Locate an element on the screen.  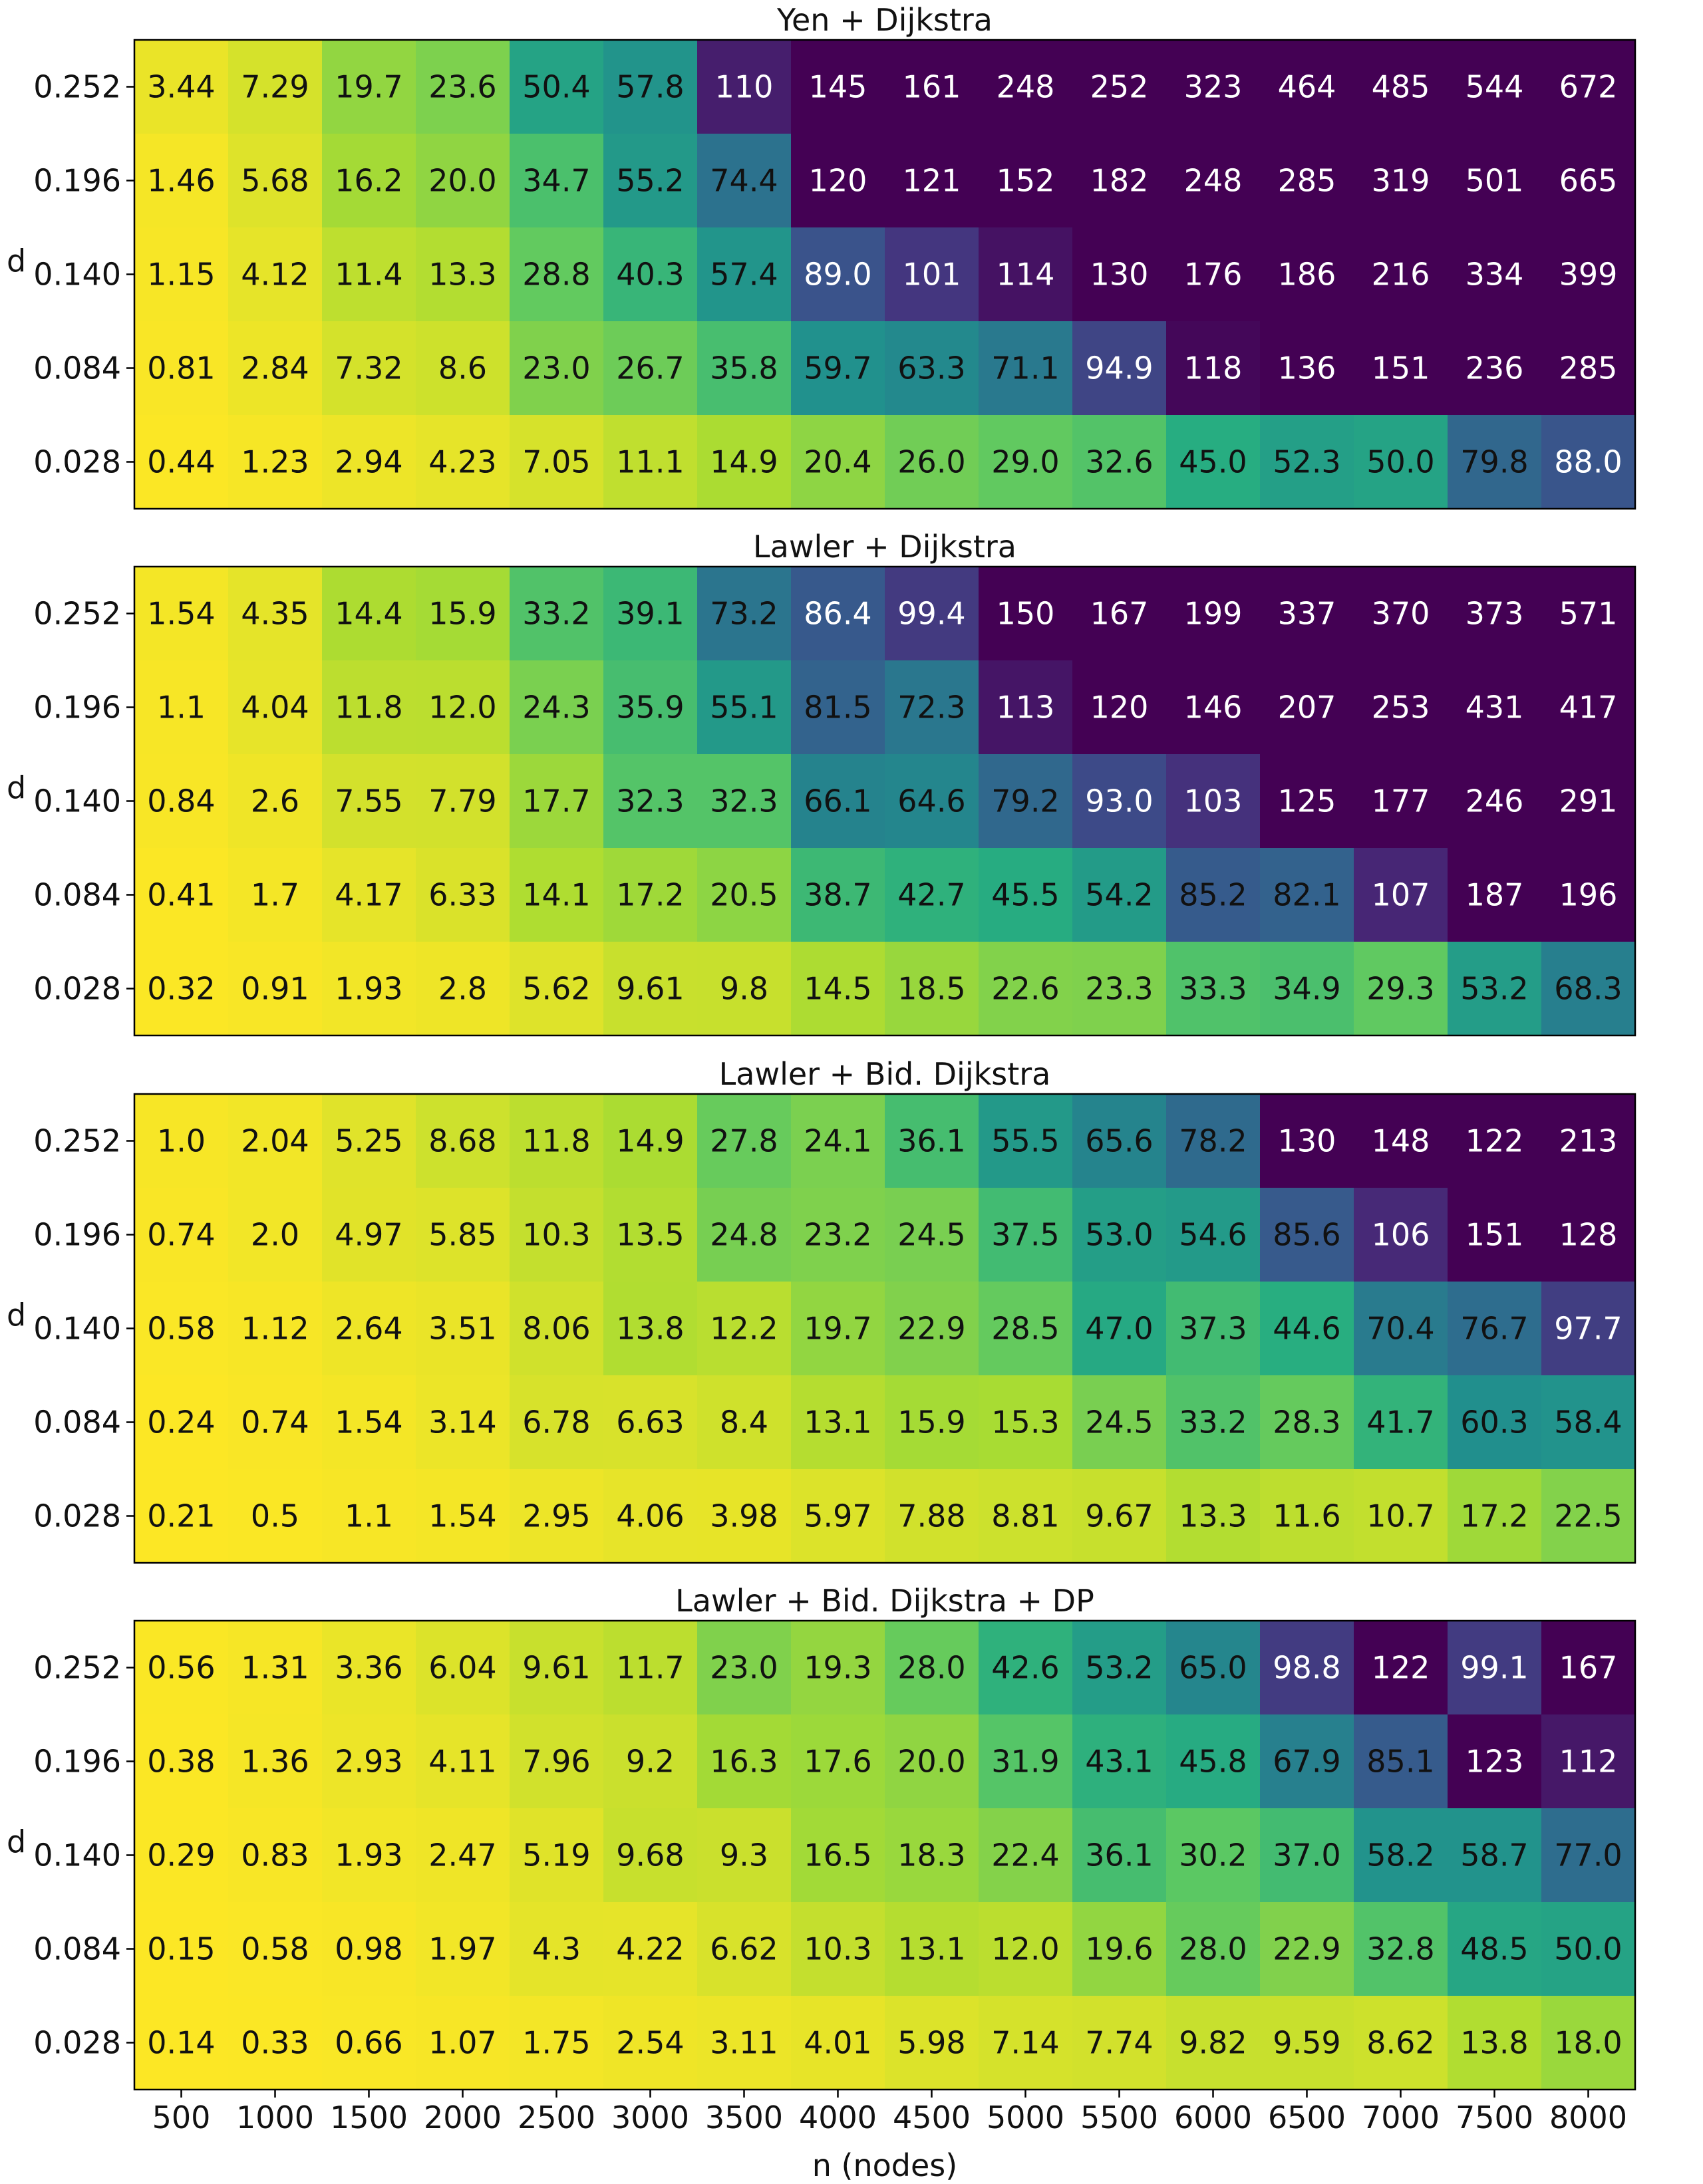
cell-value-label: 176 is located at coordinates (1213, 275).